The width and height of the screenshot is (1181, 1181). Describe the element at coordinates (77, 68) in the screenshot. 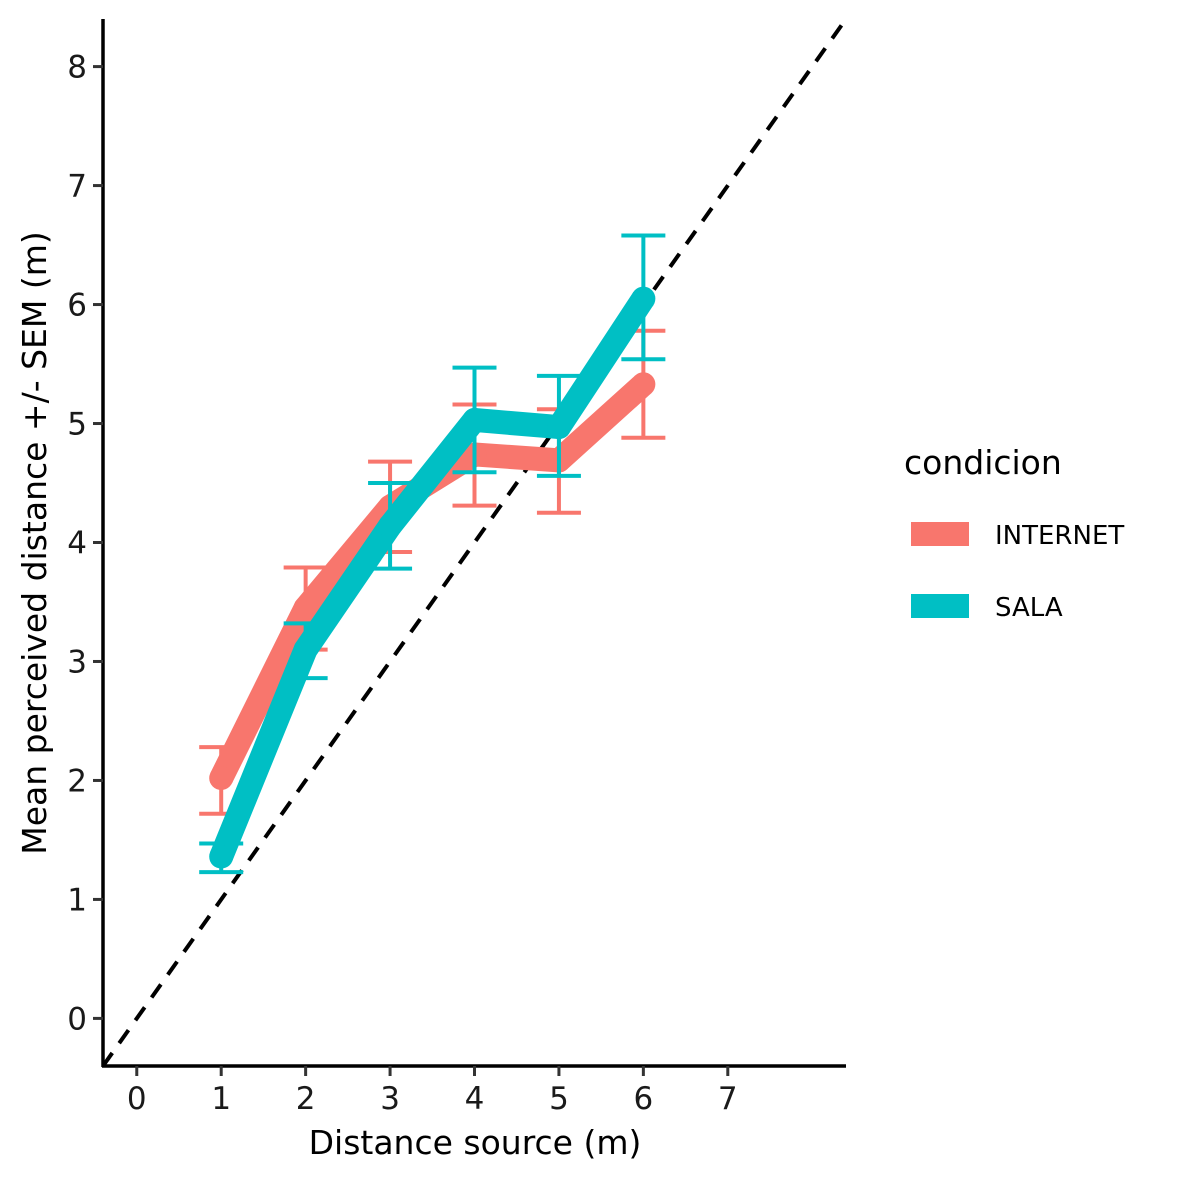

I see `y-tick-label: 8` at that location.